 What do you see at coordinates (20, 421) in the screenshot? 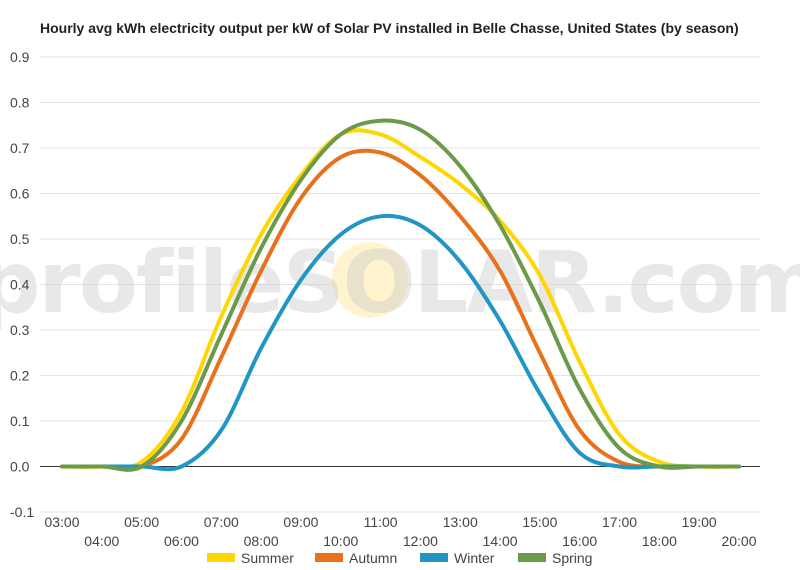
I see `y-tick-label: 0.1` at bounding box center [20, 421].